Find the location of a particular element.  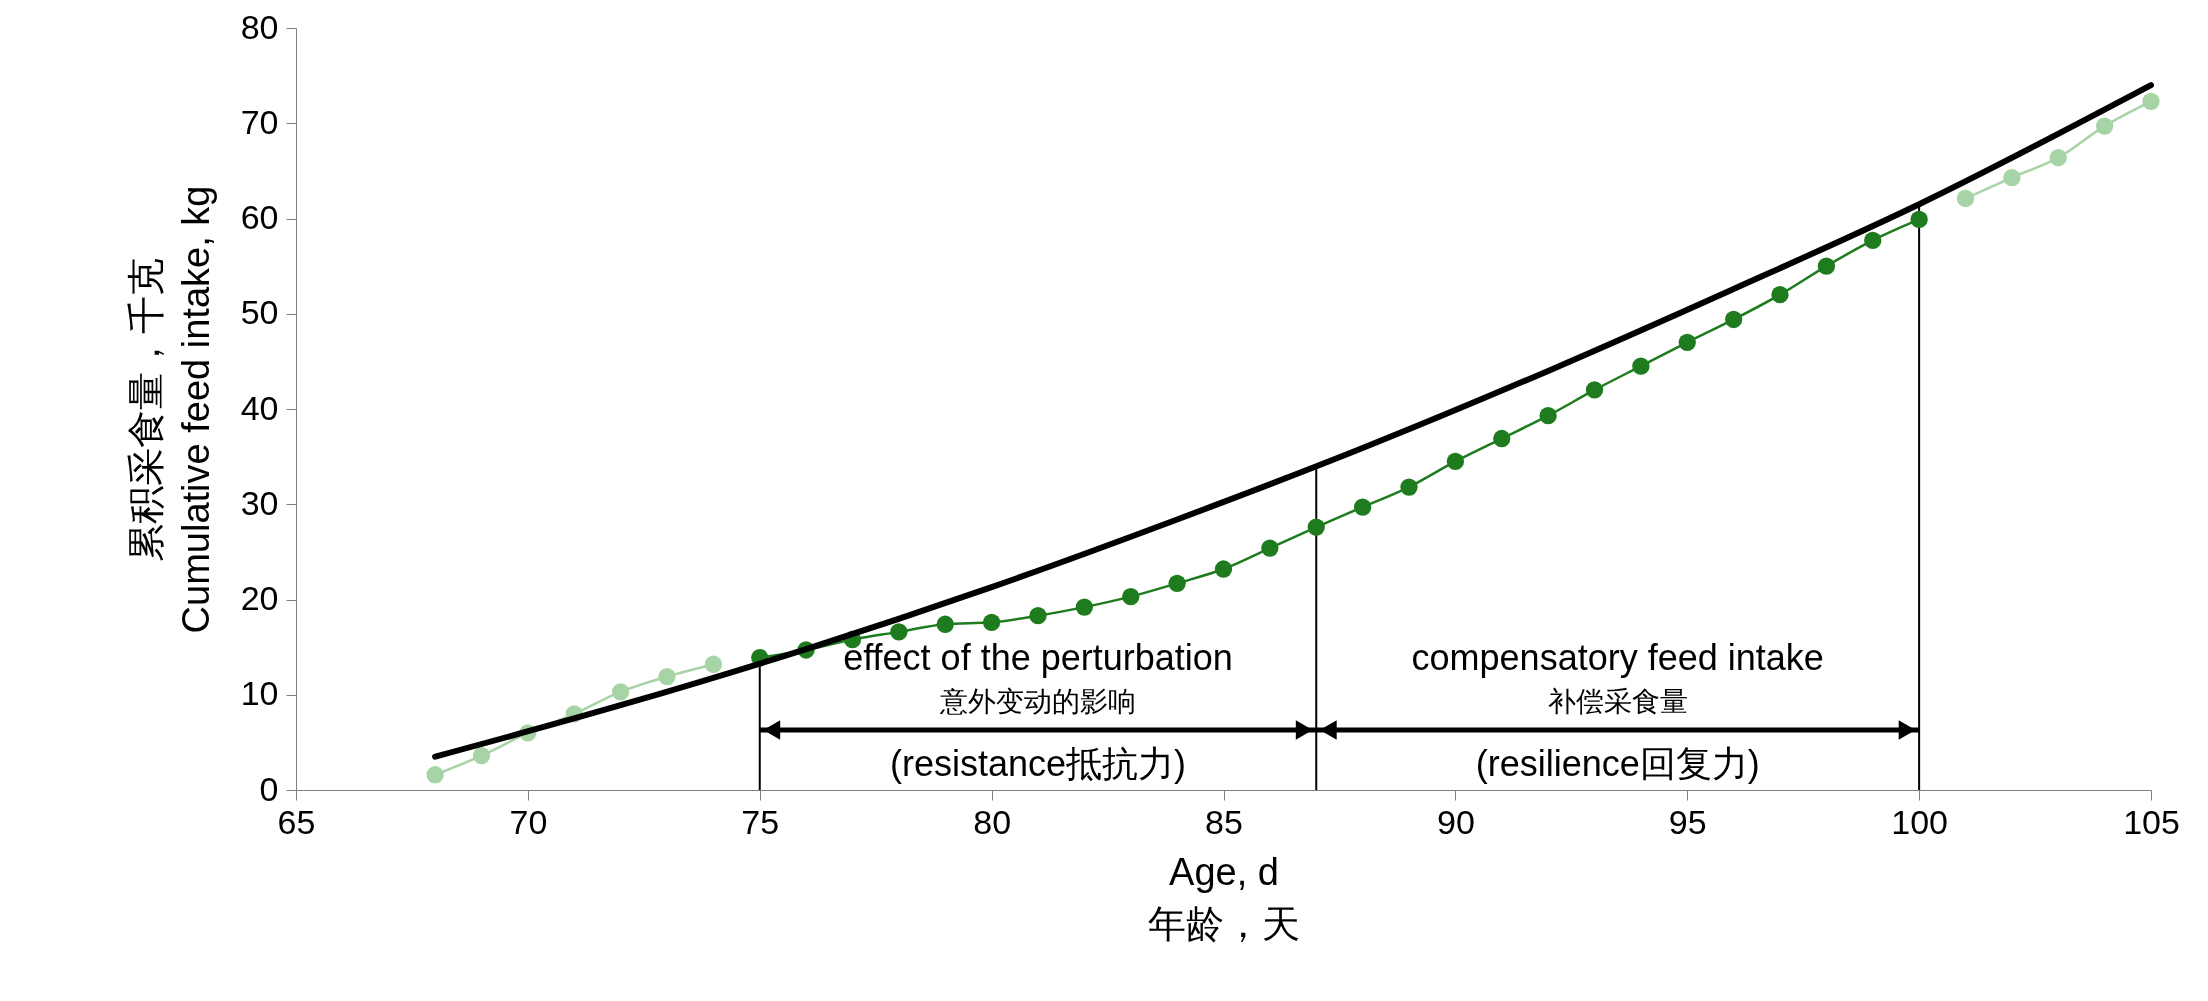

y-tick-label: 30 is located at coordinates (259, 502).